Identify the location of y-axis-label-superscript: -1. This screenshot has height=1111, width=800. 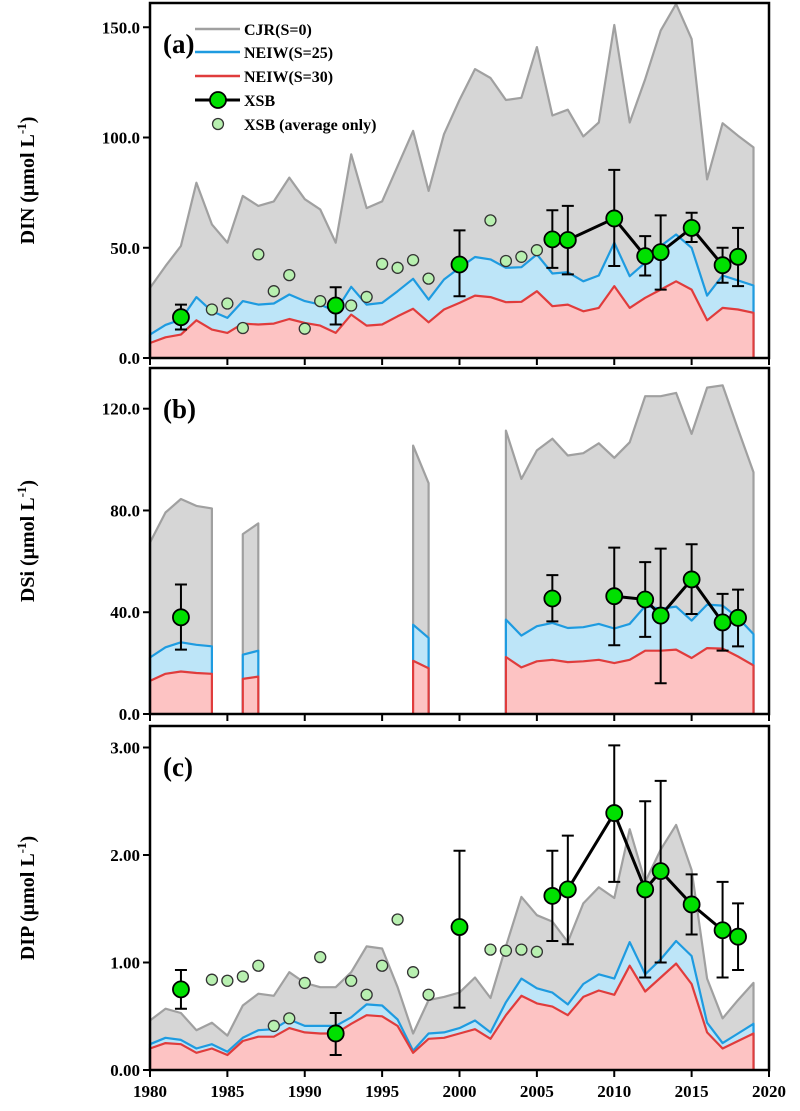
(21, 128).